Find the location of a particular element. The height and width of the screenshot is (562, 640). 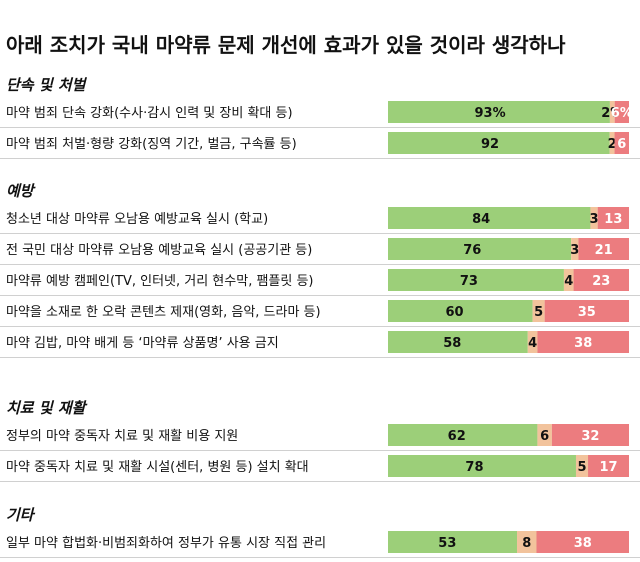

row-label: 전 국민 대상 마약류 오남용 예방교육 실시 (공공기관 등) is located at coordinates (159, 250).